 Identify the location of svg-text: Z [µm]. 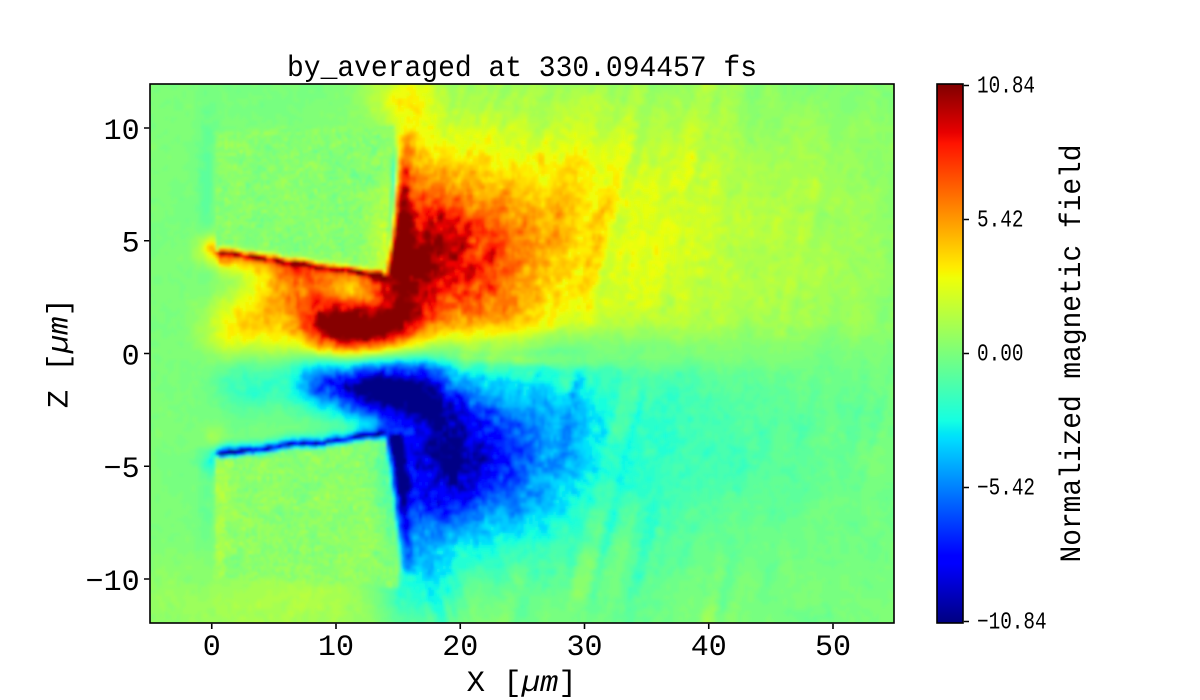
(61, 353).